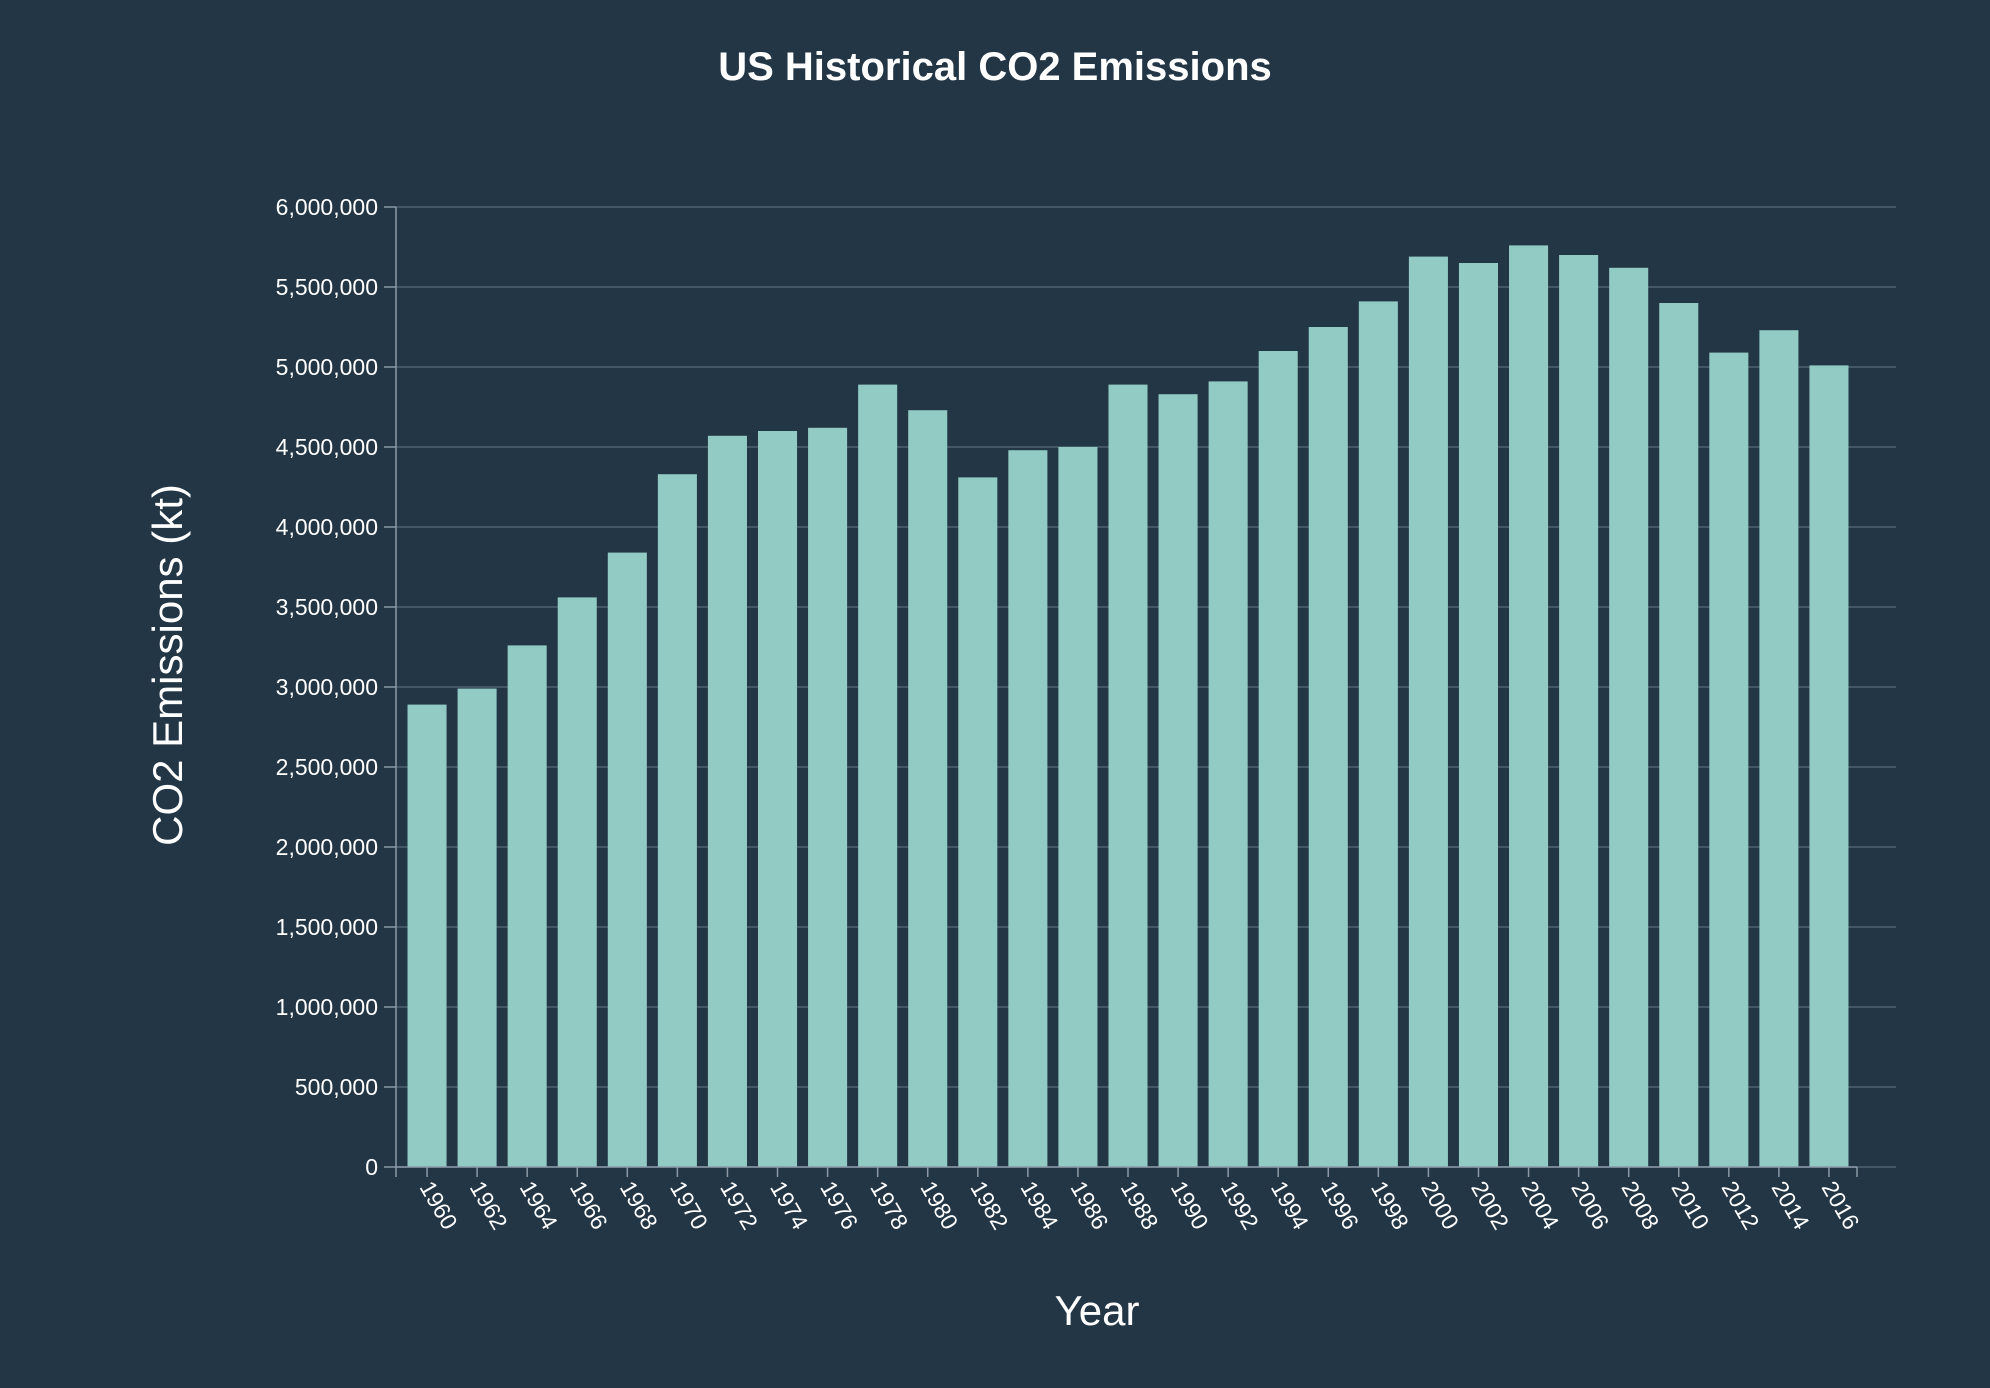 The width and height of the screenshot is (1990, 1388). Describe the element at coordinates (1090, 1205) in the screenshot. I see `x-tick-label: 1986` at that location.